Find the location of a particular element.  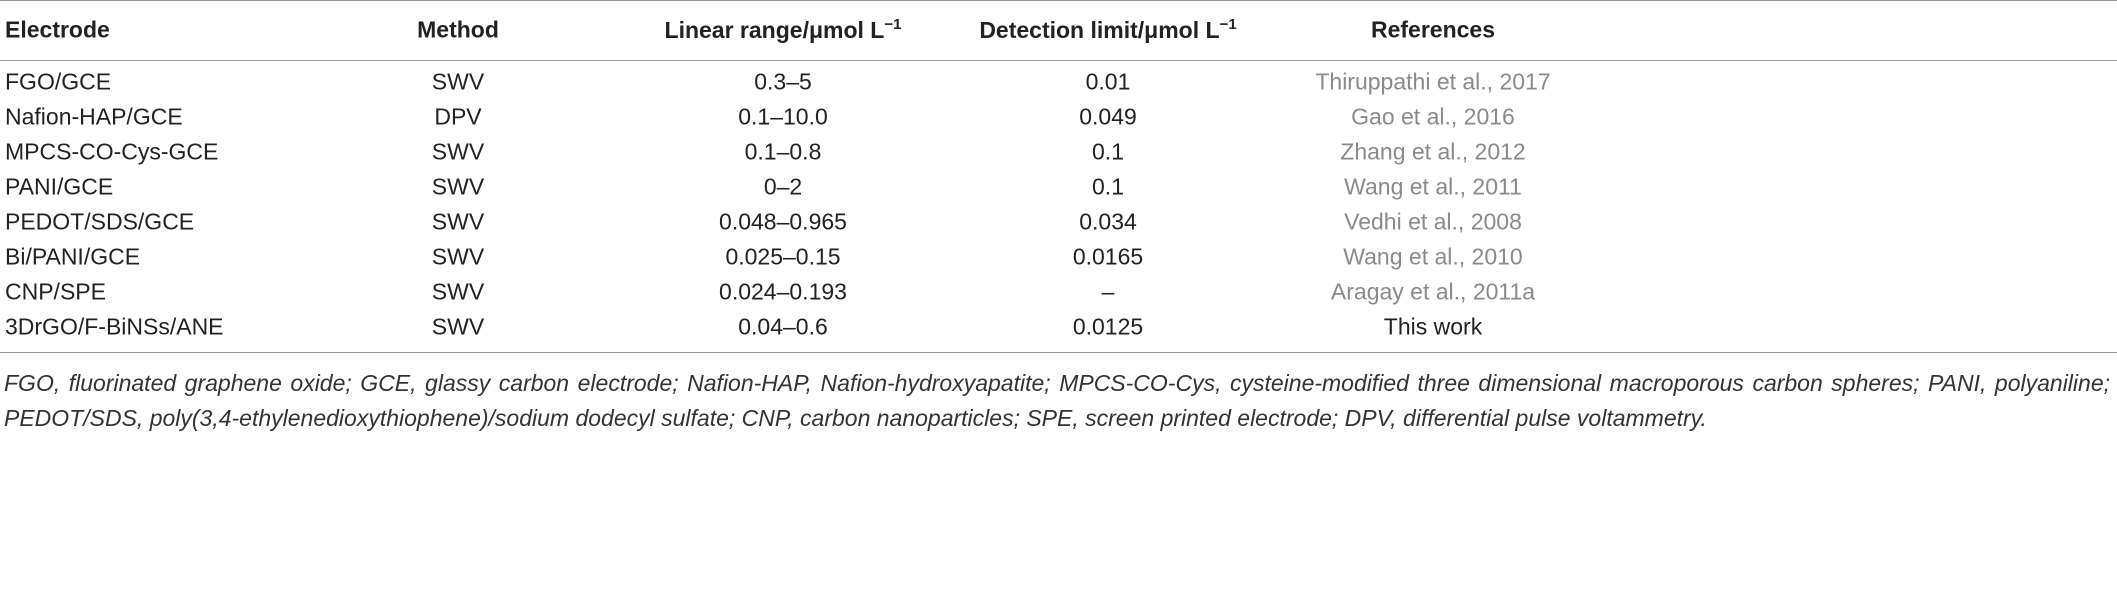

table-cell: 3DrGO/F-BiNSs/ANE is located at coordinates (114, 326).